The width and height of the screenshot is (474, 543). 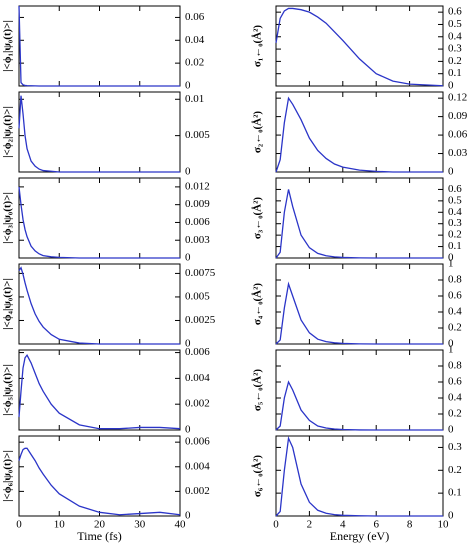 What do you see at coordinates (100, 525) in the screenshot?
I see `x-tick-label: 20` at bounding box center [100, 525].